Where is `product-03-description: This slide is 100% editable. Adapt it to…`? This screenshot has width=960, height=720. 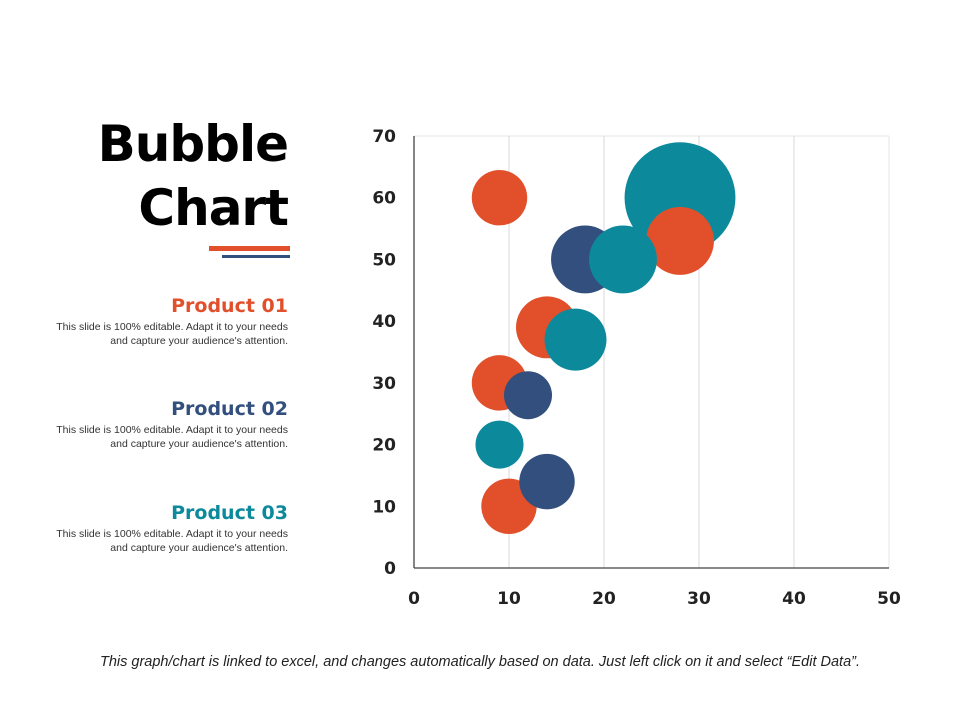
product-03-description: This slide is 100% editable. Adapt it to… is located at coordinates (172, 541).